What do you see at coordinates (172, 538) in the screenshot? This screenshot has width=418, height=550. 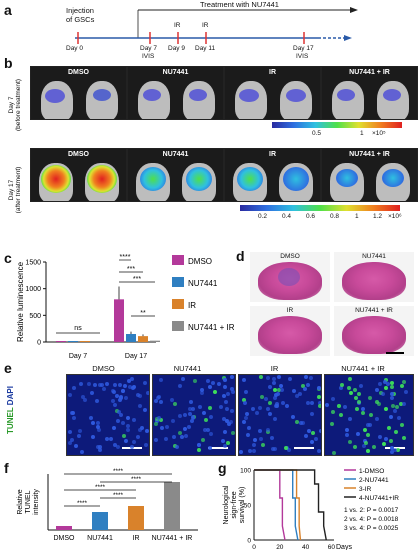 I see `category-label: NU7441 + IR` at bounding box center [172, 538].